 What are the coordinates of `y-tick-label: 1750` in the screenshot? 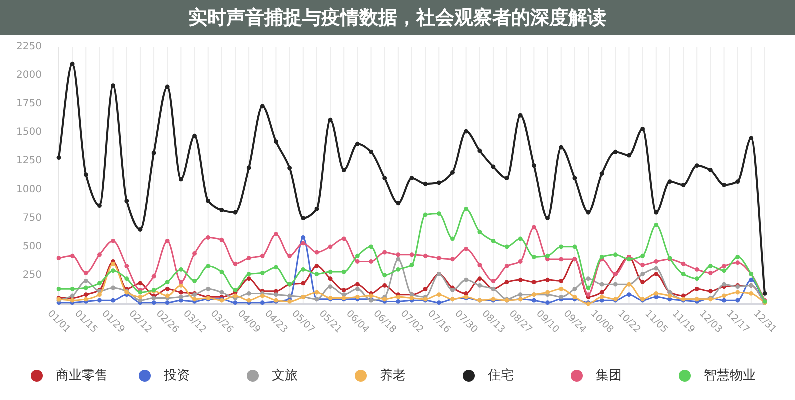 It's located at (29, 104).